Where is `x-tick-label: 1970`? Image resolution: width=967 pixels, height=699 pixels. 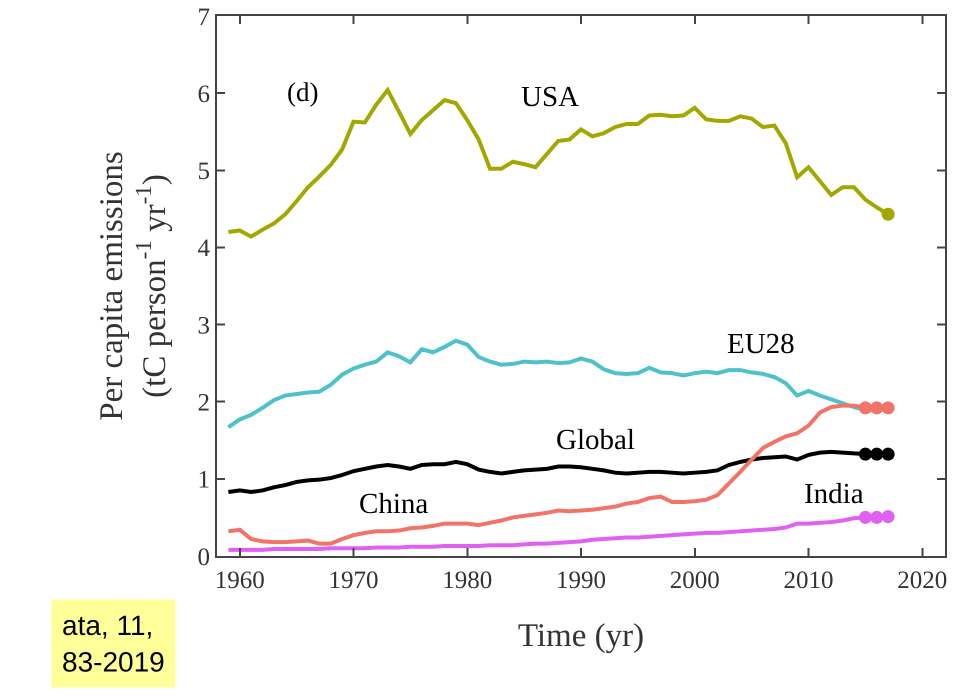
x-tick-label: 1970 is located at coordinates (353, 580).